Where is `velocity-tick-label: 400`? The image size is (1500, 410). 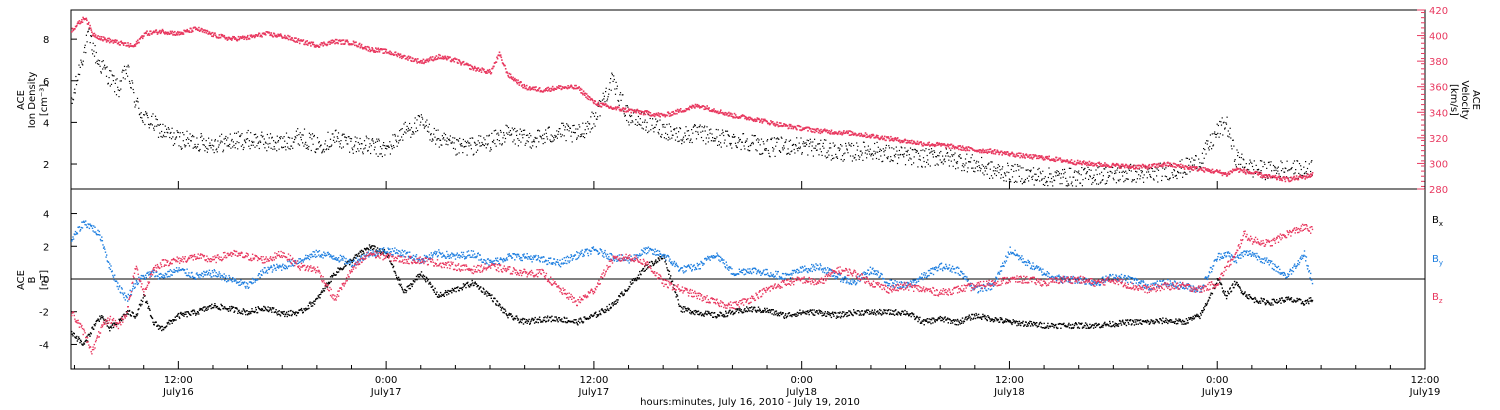
velocity-tick-label: 400 is located at coordinates (1438, 37).